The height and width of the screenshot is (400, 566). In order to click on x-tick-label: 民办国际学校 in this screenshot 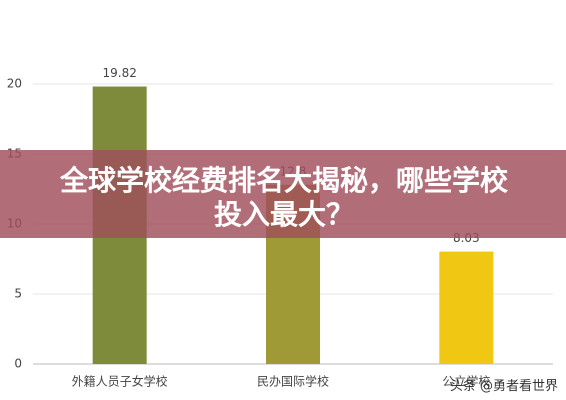, I will do `click(293, 381)`.